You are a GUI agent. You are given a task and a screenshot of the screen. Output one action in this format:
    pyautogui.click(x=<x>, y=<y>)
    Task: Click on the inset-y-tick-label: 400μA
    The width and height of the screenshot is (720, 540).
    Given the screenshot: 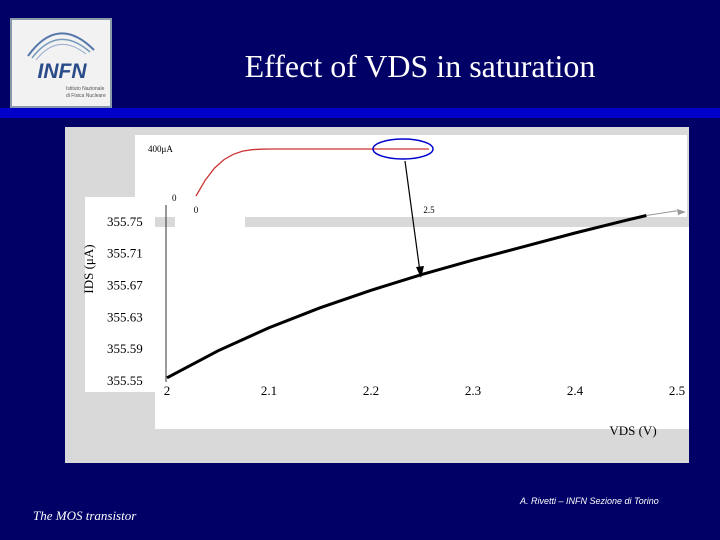 What is the action you would take?
    pyautogui.click(x=160, y=149)
    